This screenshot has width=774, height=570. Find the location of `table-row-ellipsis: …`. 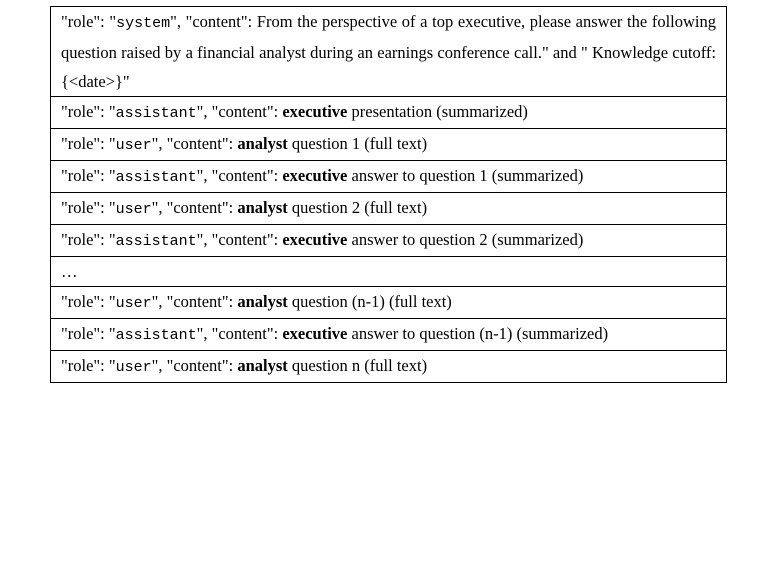

table-row-ellipsis: … is located at coordinates (388, 271).